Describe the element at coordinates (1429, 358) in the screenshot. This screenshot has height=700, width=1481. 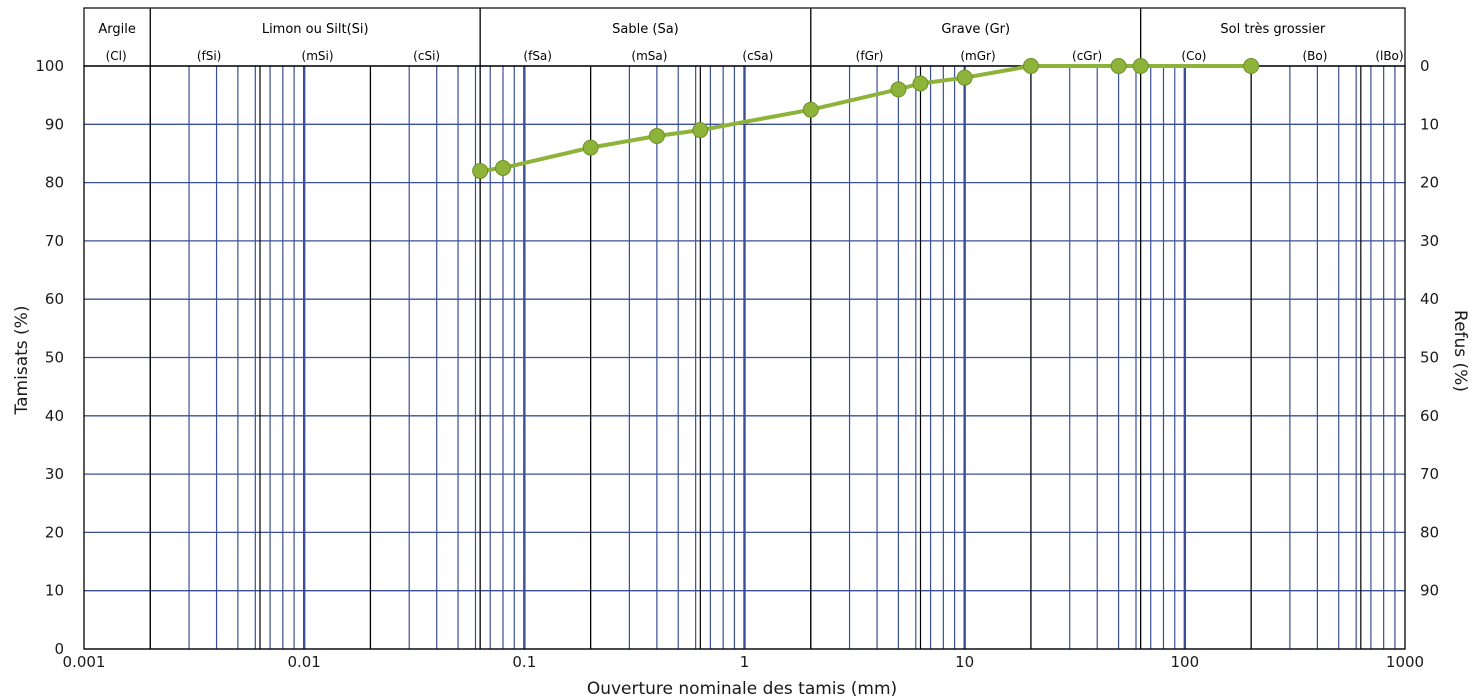
I see `y2-tick-label: 50` at that location.